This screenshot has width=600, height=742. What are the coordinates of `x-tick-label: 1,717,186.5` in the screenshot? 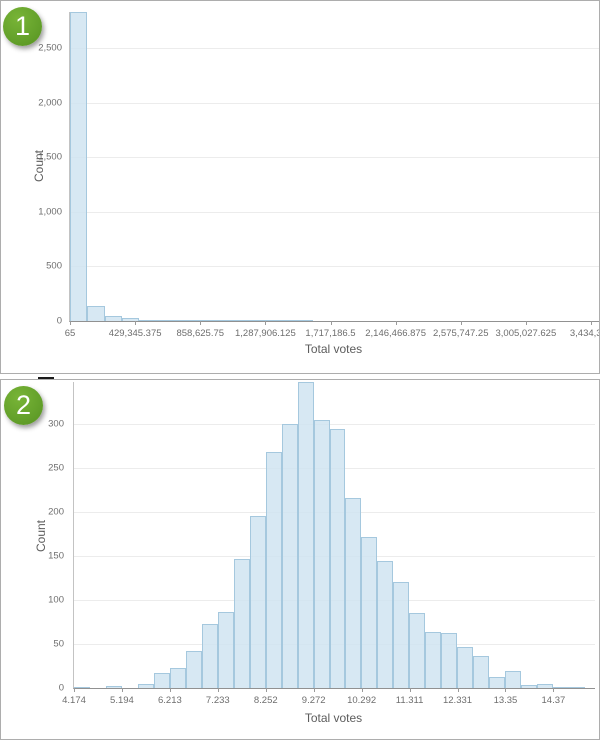 It's located at (330, 333).